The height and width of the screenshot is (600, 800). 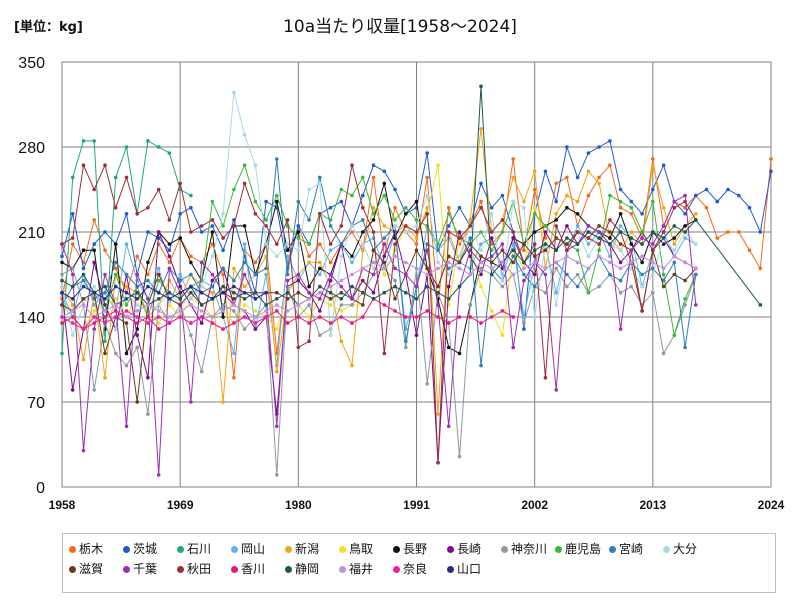 What do you see at coordinates (771, 505) in the screenshot?
I see `x-tick-label: 2024` at bounding box center [771, 505].